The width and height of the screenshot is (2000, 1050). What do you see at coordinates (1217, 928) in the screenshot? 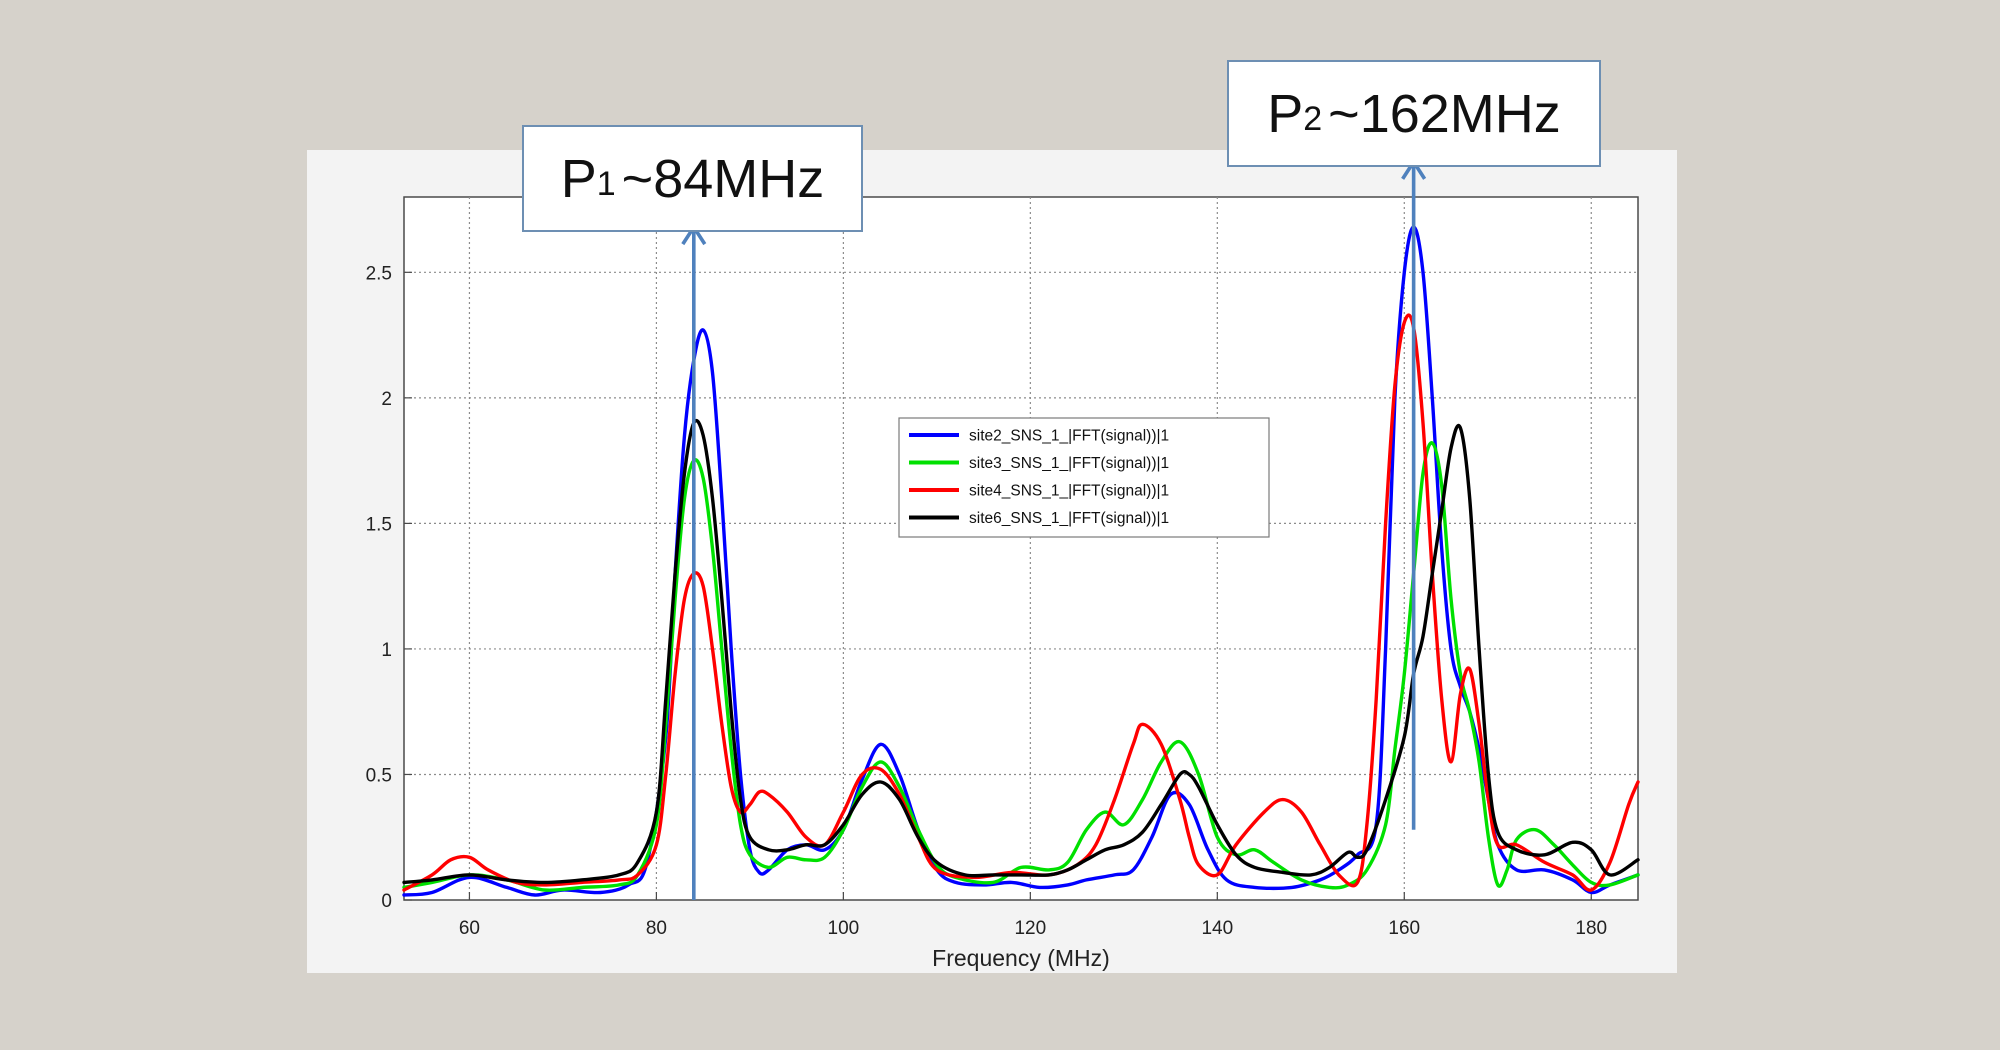
I see `x-tick-label: 140` at bounding box center [1217, 928].